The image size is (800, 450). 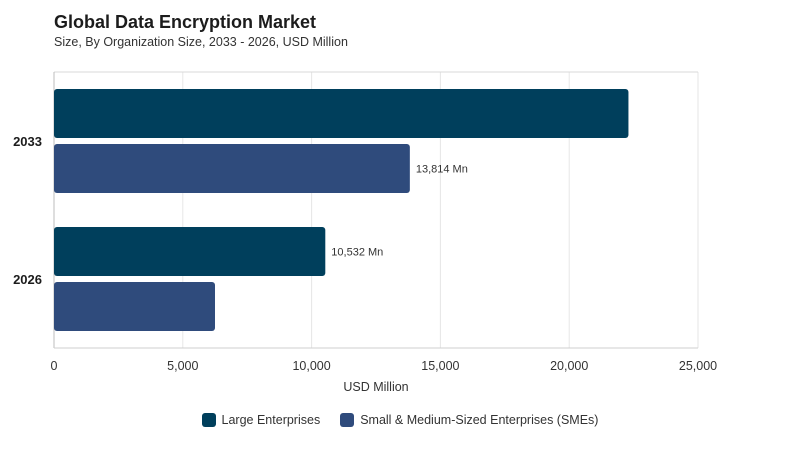 I want to click on bar-data-label: 10,532 Mn, so click(x=357, y=253).